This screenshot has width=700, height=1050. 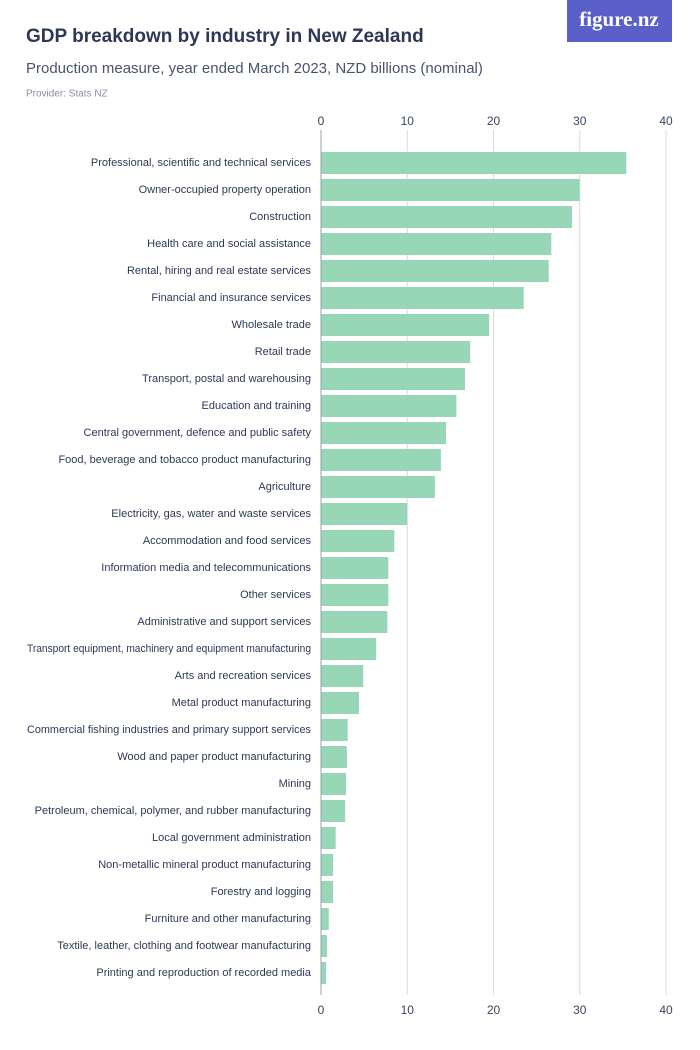 I want to click on y-tick-label: Construction, so click(x=280, y=217).